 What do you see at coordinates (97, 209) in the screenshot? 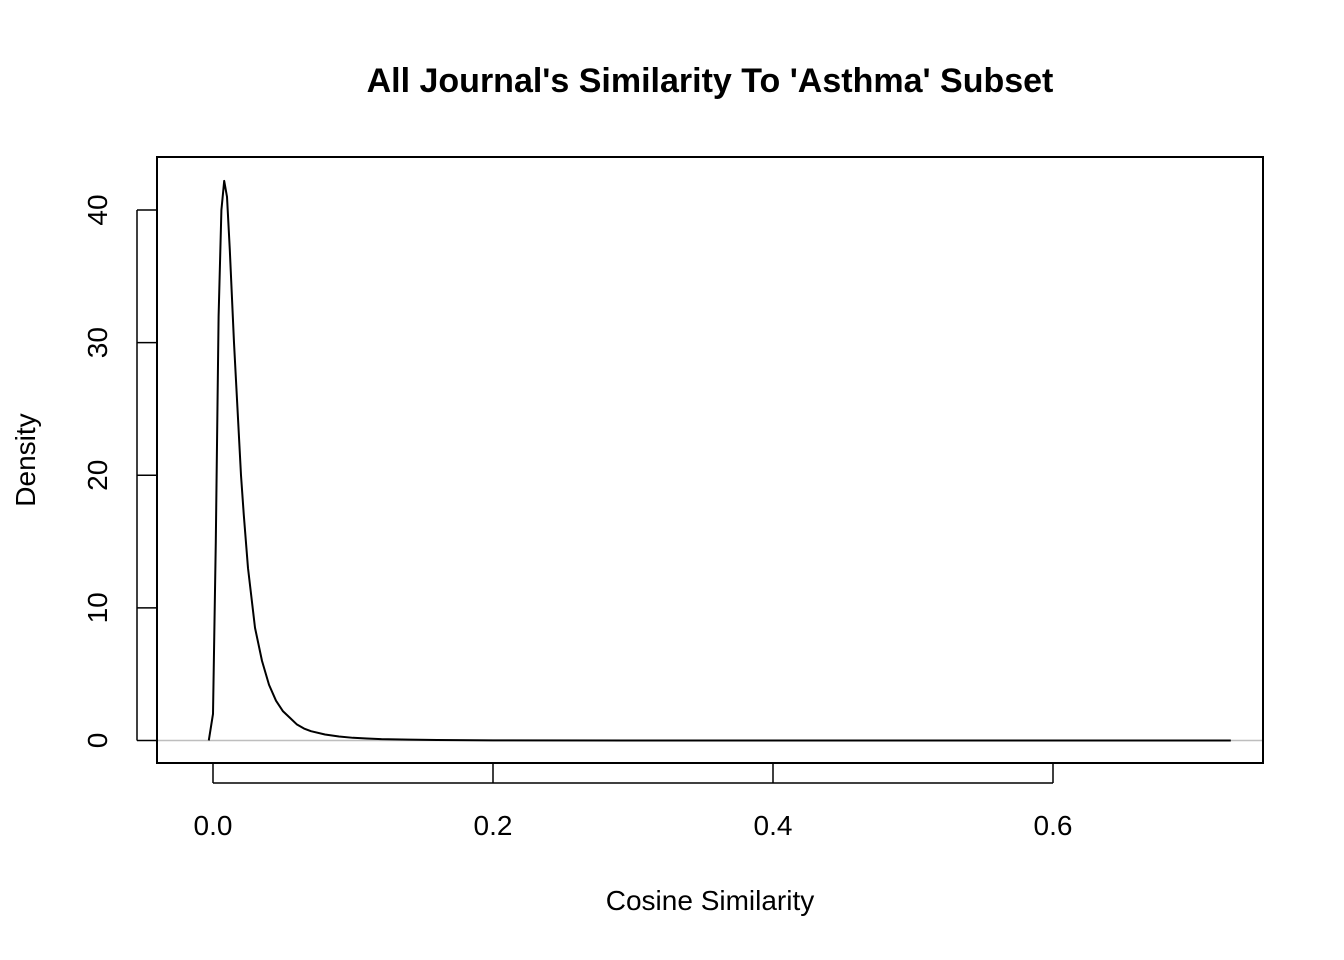
I see `y-tick-label-4: 40` at bounding box center [97, 209].